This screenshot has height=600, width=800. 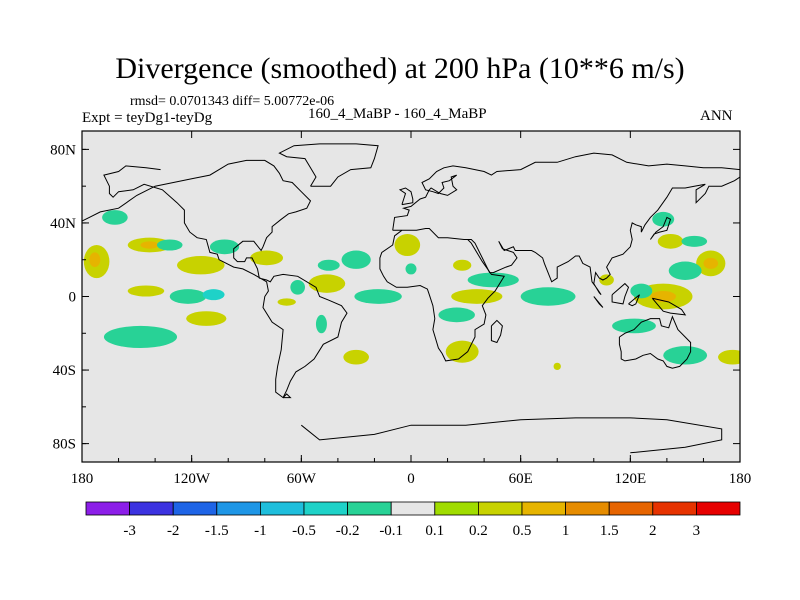 What do you see at coordinates (697, 531) in the screenshot?
I see `colorbar-label: 3` at bounding box center [697, 531].